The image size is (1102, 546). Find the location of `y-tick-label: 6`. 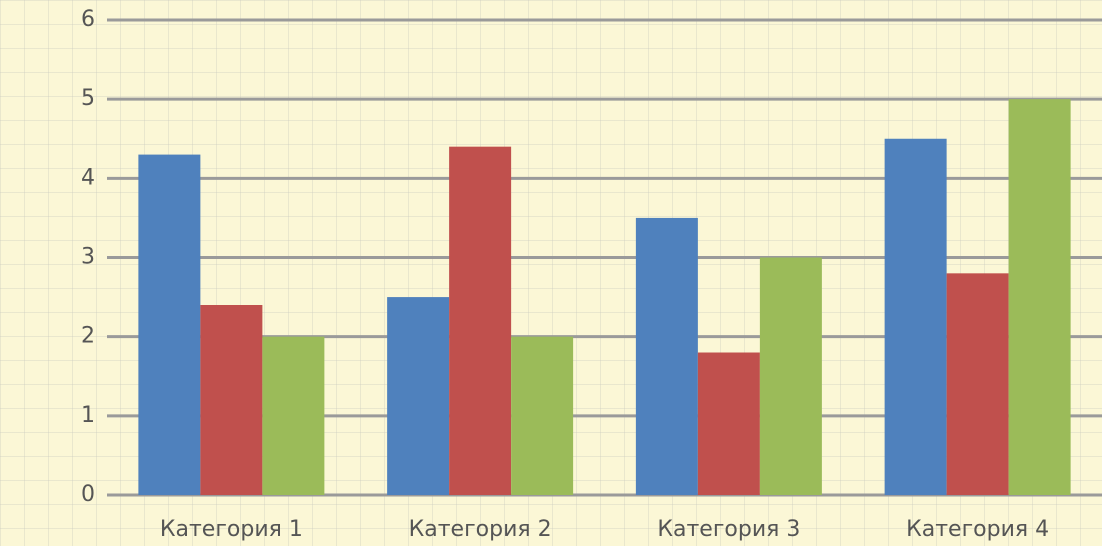

y-tick-label: 6 is located at coordinates (88, 19).